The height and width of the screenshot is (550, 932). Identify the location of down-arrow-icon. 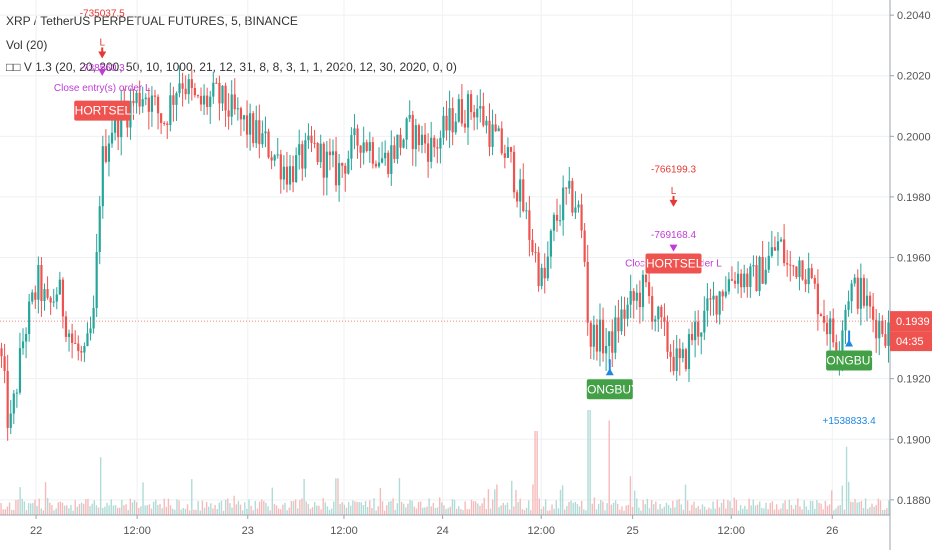
(102, 55).